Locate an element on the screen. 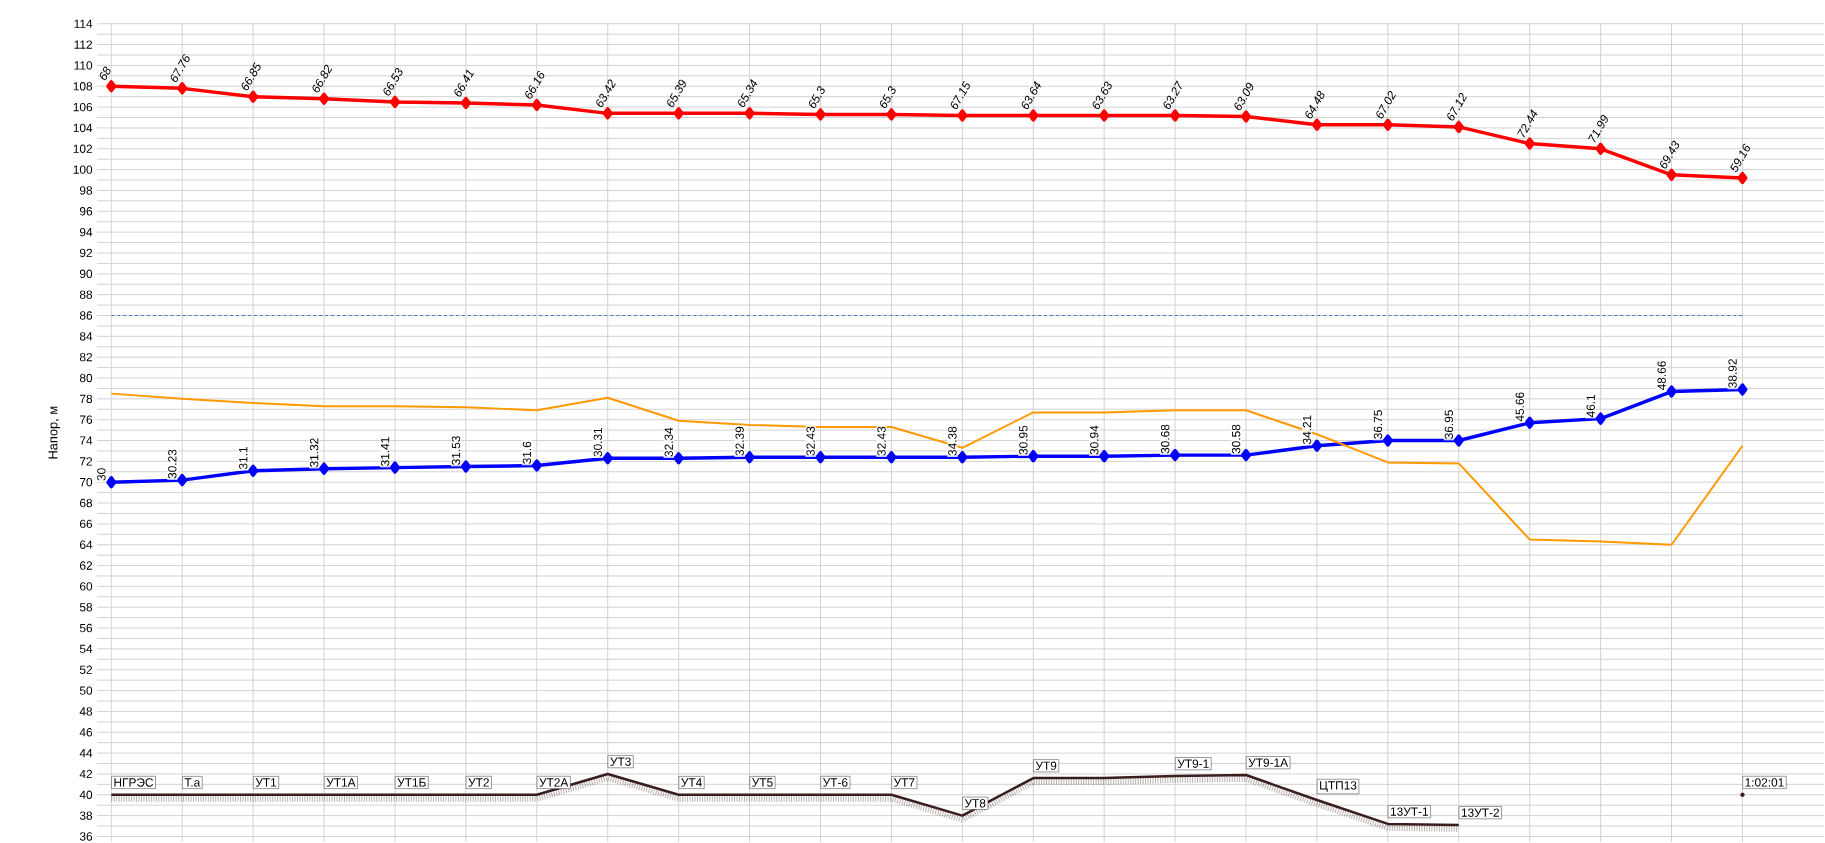  y-tick-label: 60 is located at coordinates (86, 586).